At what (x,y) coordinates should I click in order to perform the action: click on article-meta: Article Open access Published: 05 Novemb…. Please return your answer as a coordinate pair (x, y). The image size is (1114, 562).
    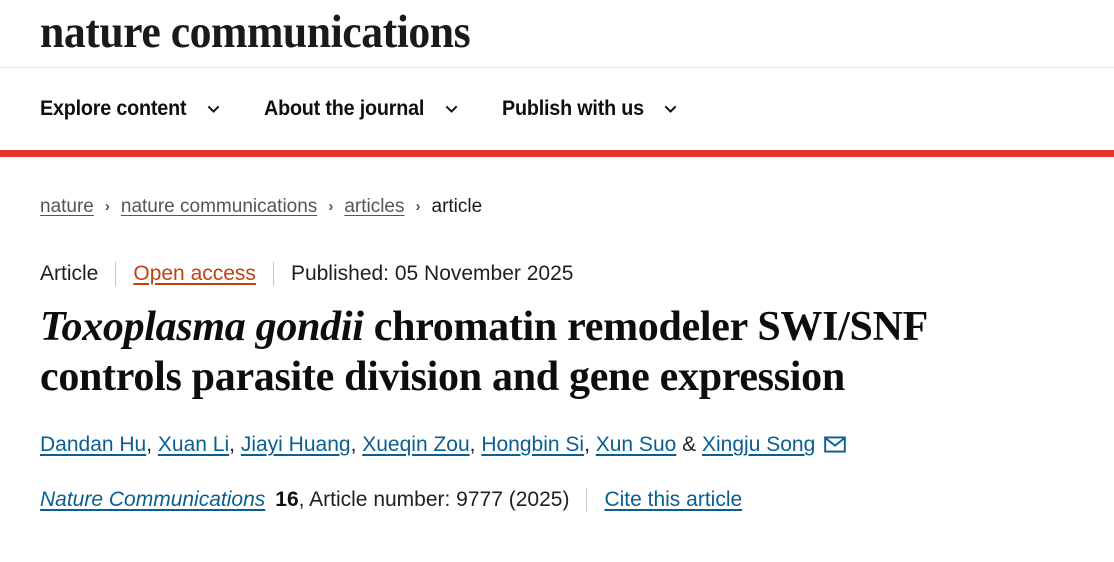
    Looking at the image, I should click on (557, 274).